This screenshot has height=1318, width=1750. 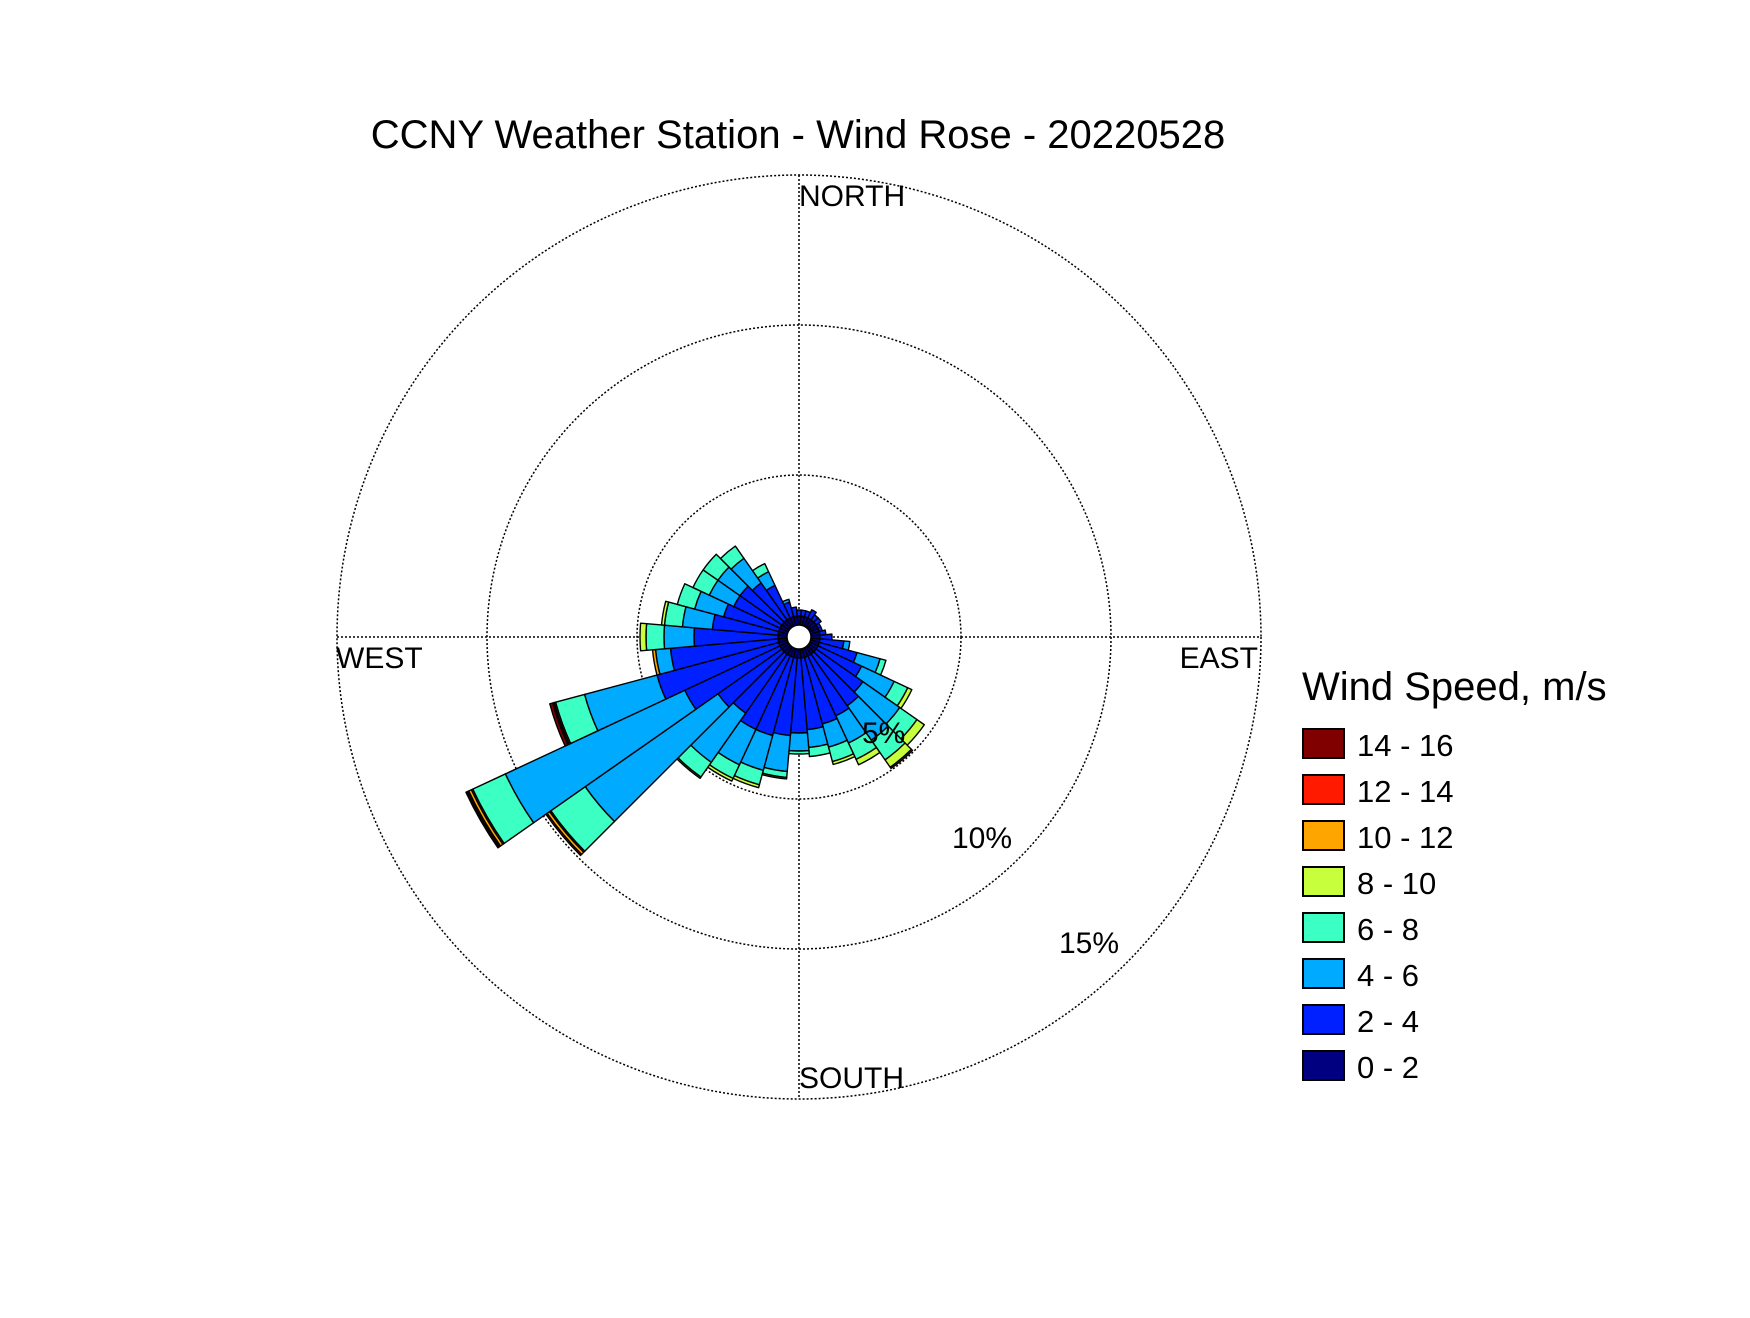 I want to click on radial-tick-label-10: 10%, so click(x=982, y=838).